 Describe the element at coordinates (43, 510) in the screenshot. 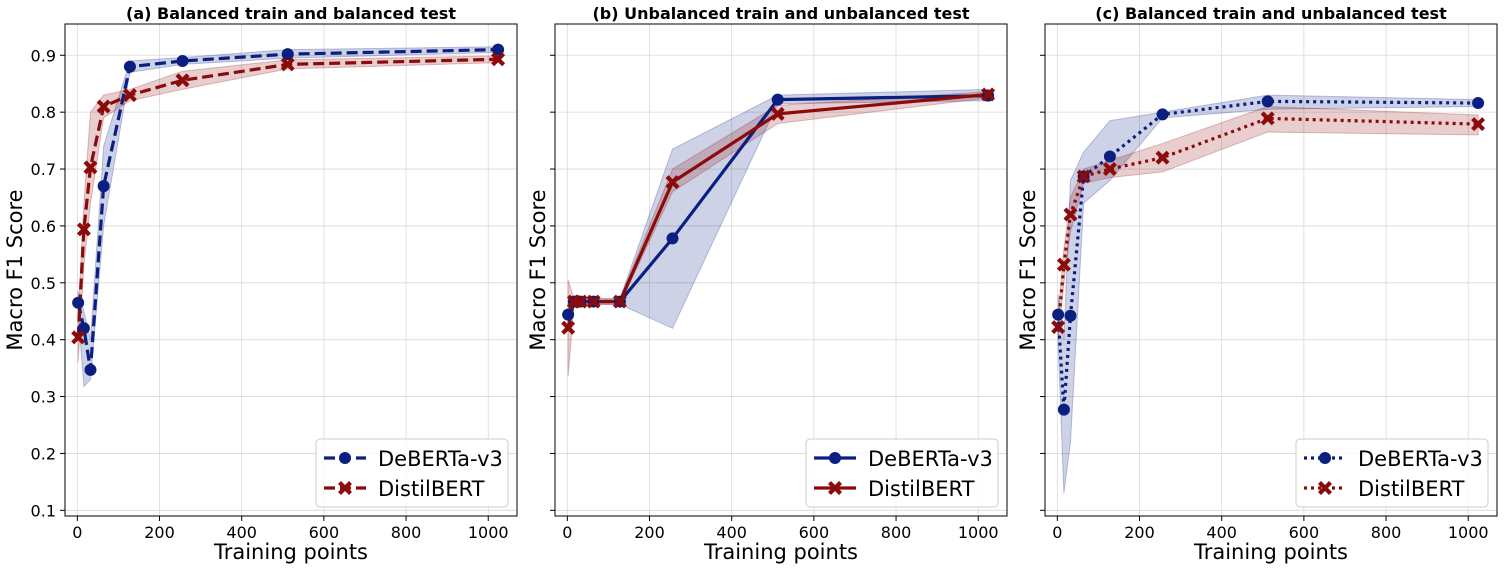

I see `y-tick-label: 0.1` at that location.